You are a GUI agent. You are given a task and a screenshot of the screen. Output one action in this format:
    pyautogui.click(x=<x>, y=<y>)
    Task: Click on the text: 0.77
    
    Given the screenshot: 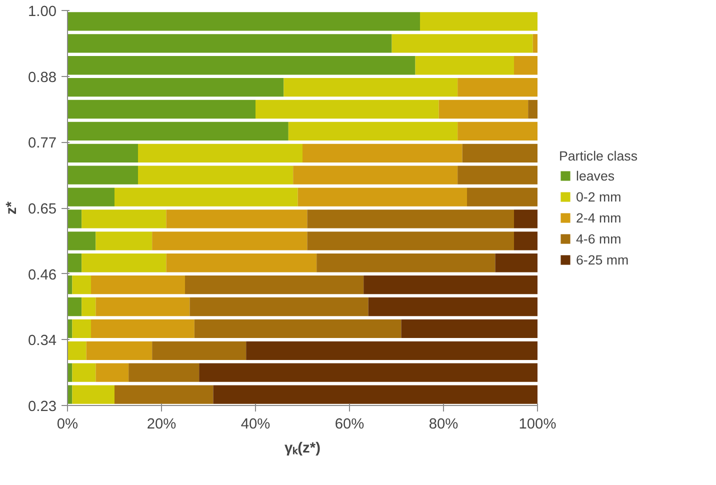 What is the action you would take?
    pyautogui.click(x=42, y=144)
    